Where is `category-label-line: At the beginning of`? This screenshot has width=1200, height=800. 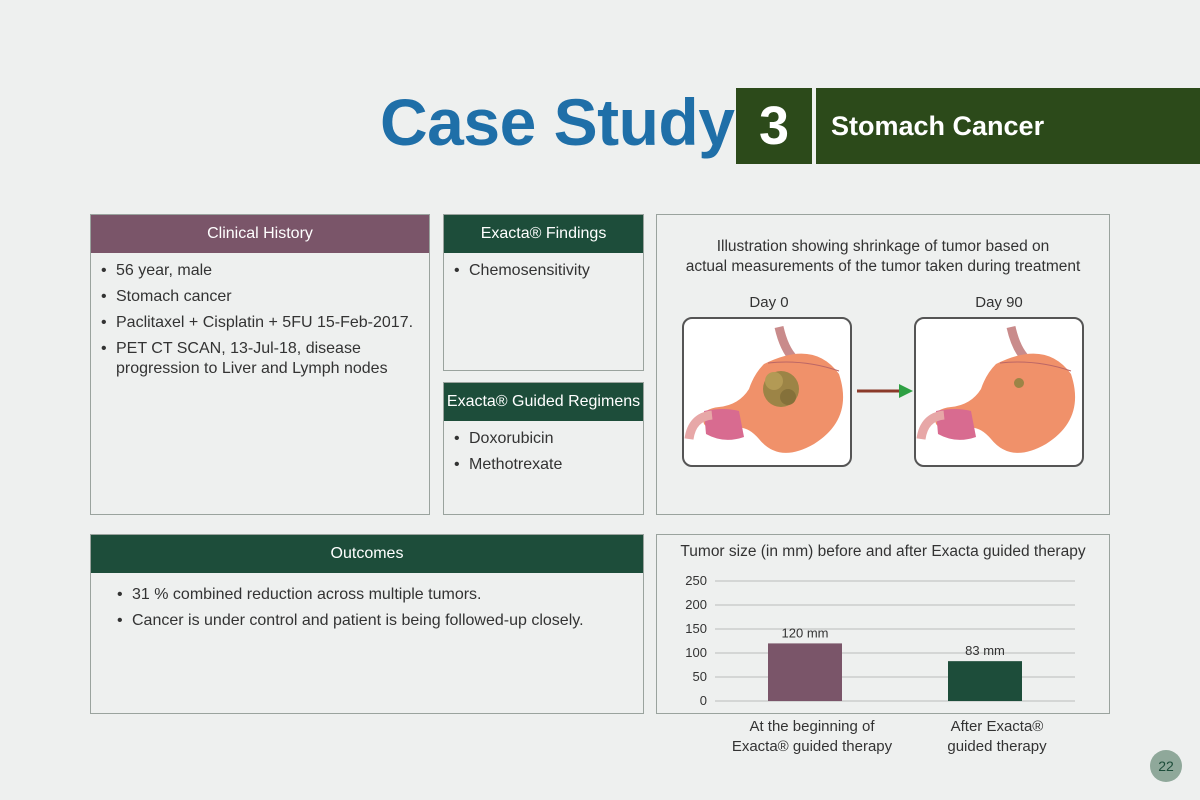 category-label-line: At the beginning of is located at coordinates (812, 726).